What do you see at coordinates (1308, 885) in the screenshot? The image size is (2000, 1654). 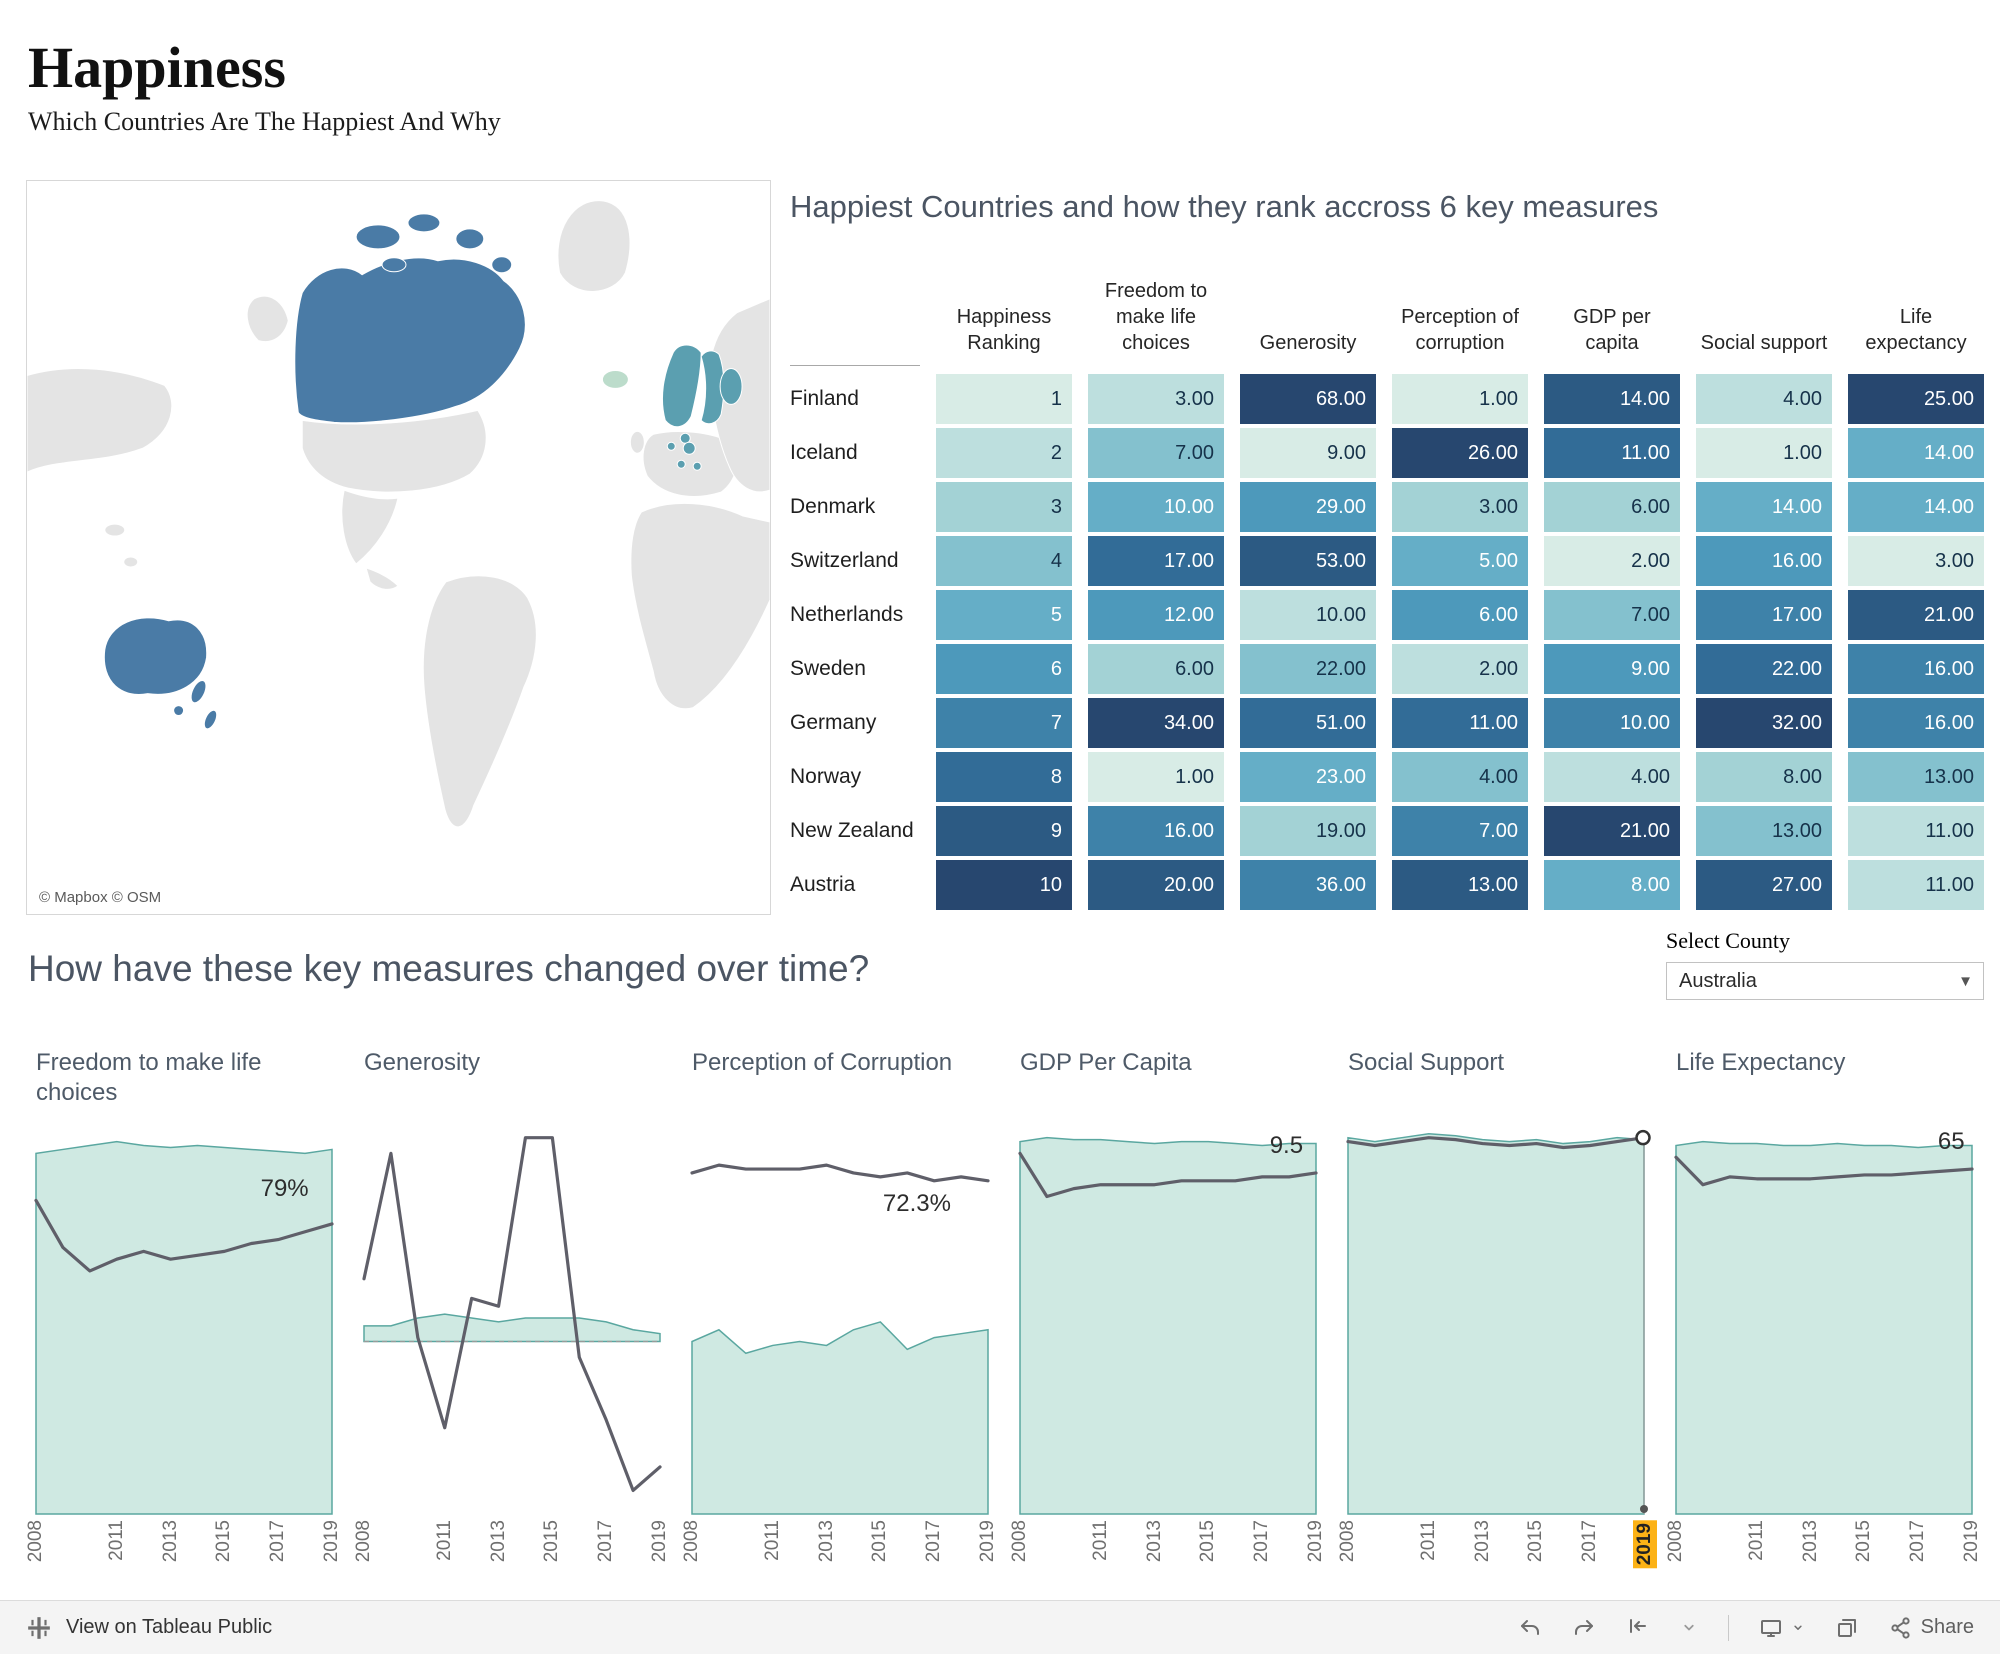 I see `heatmap-cell: 36.00` at bounding box center [1308, 885].